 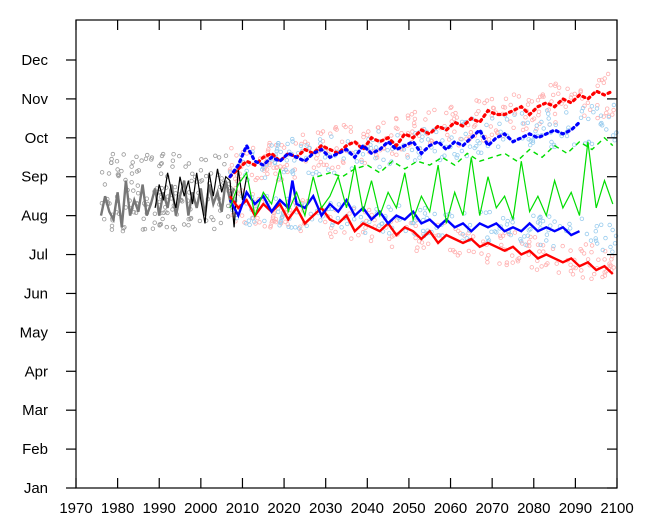 I want to click on x-tick-label: 2100, so click(x=616, y=508).